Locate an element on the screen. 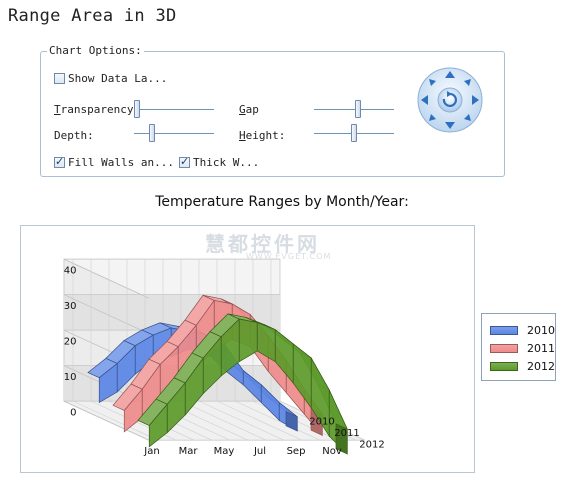 The width and height of the screenshot is (564, 483). transparency-slider-thumb is located at coordinates (137, 109).